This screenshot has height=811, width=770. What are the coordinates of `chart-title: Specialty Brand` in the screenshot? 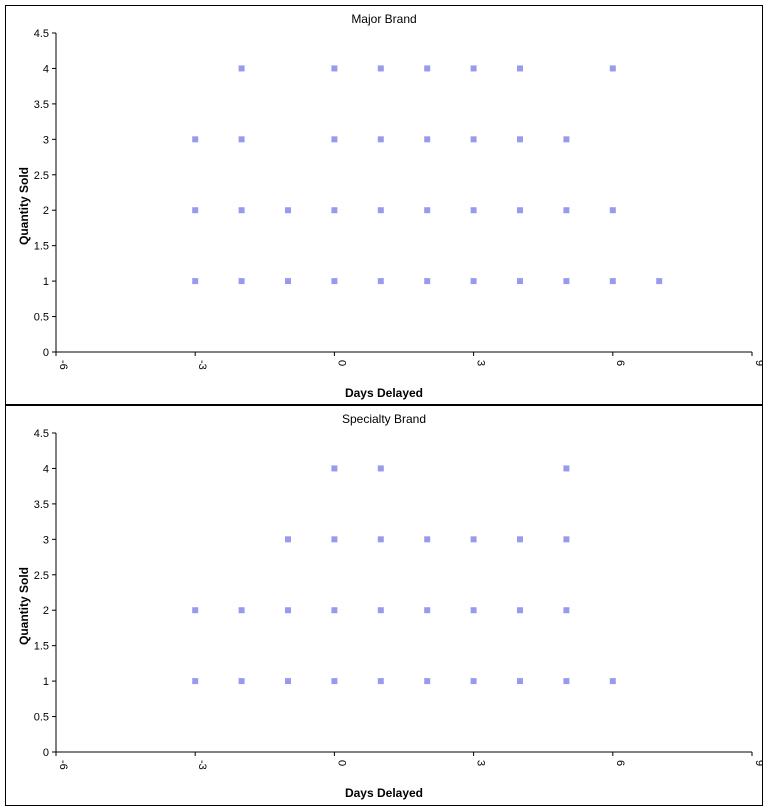 It's located at (384, 419).